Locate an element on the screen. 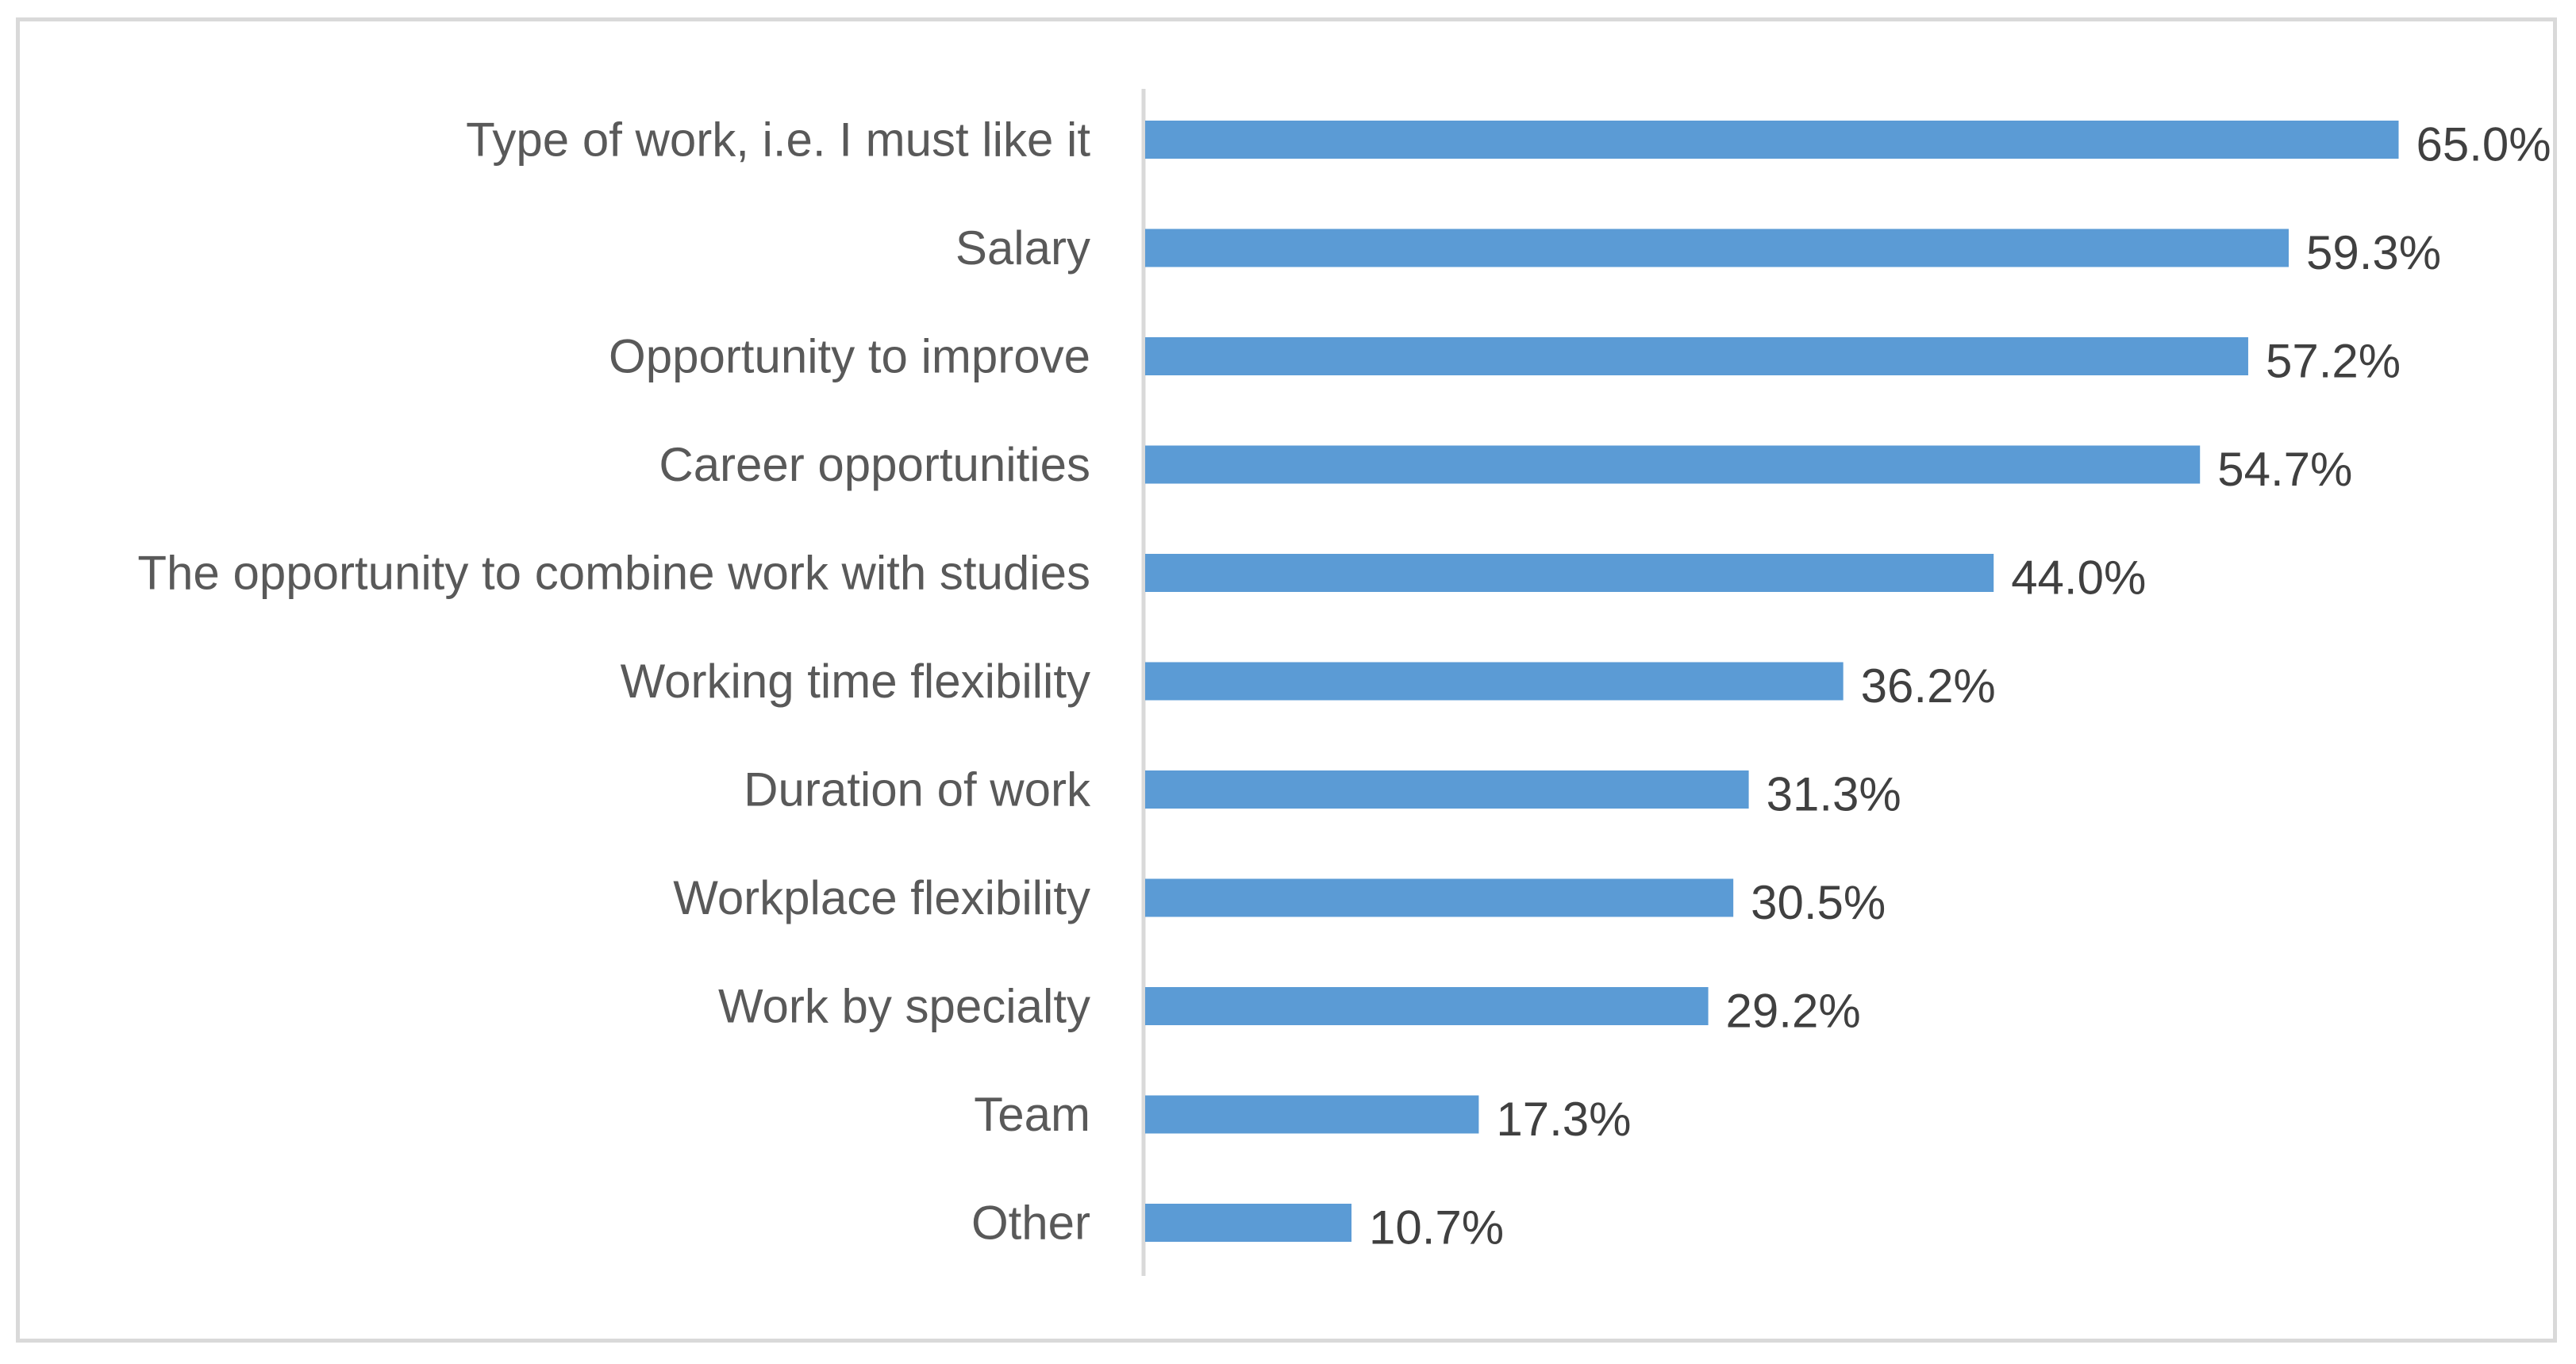  category-label: Salary is located at coordinates (1022, 248).